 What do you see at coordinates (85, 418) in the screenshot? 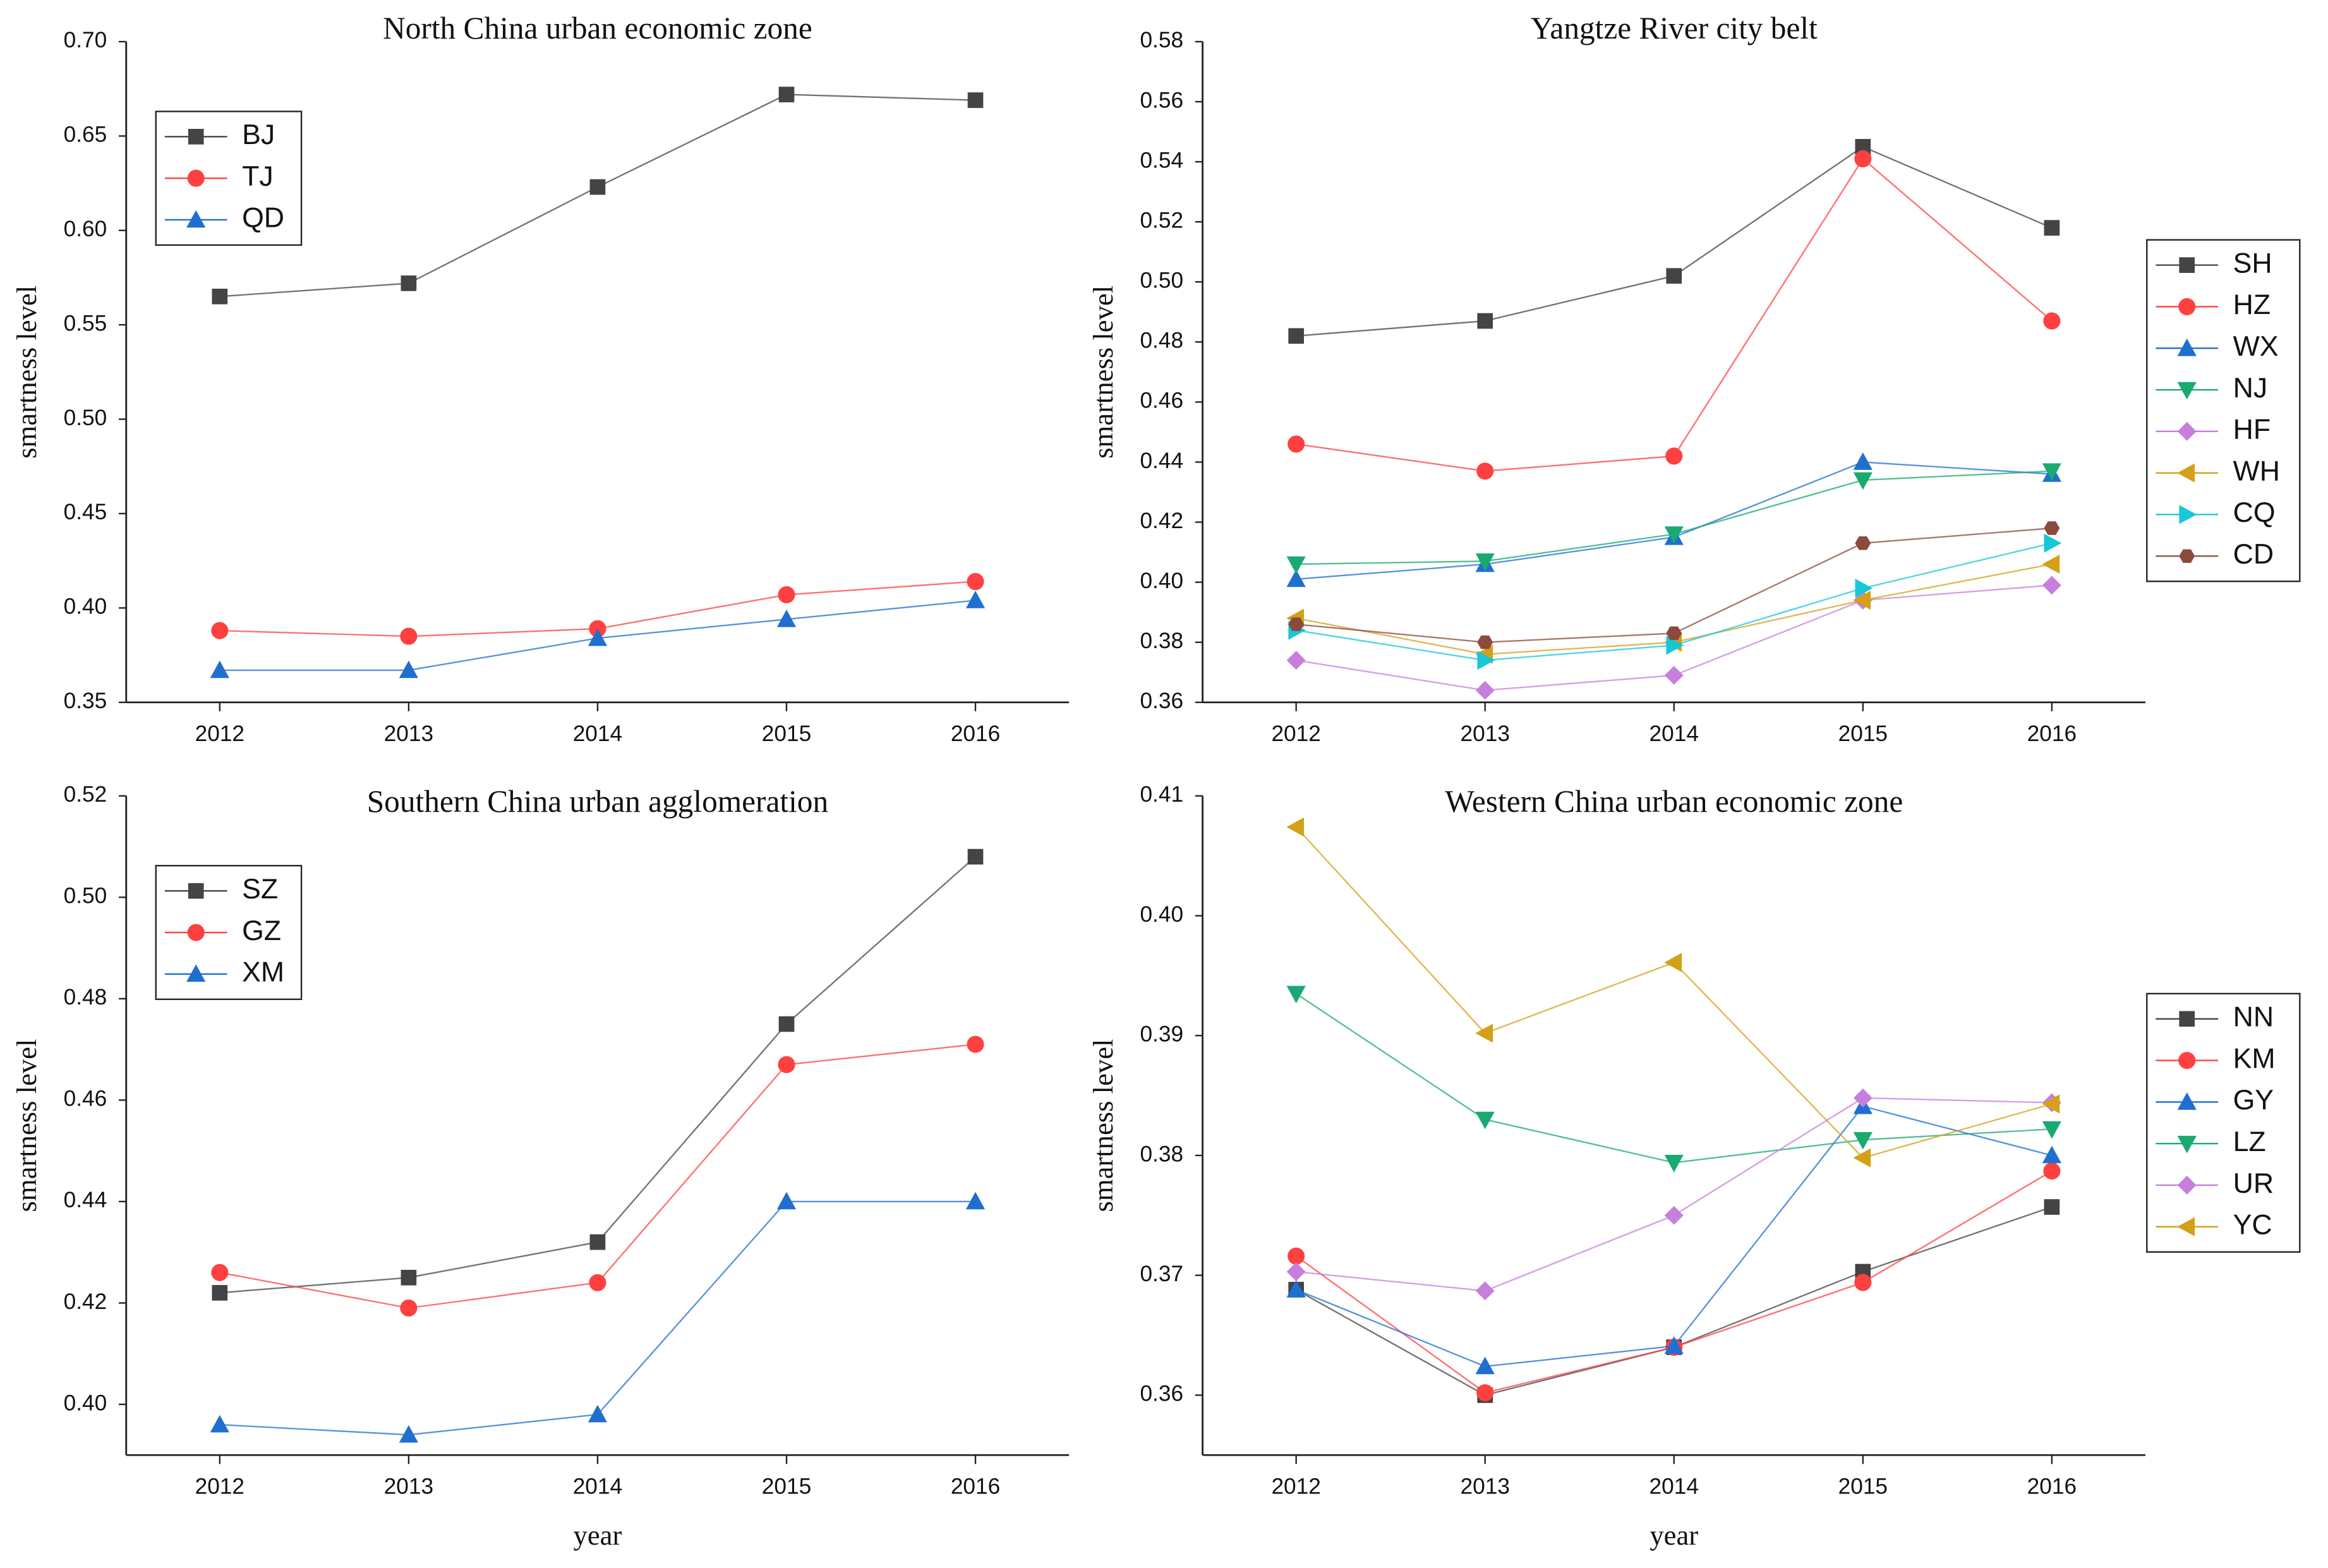
I see `y-tick-label: 0.50` at bounding box center [85, 418].